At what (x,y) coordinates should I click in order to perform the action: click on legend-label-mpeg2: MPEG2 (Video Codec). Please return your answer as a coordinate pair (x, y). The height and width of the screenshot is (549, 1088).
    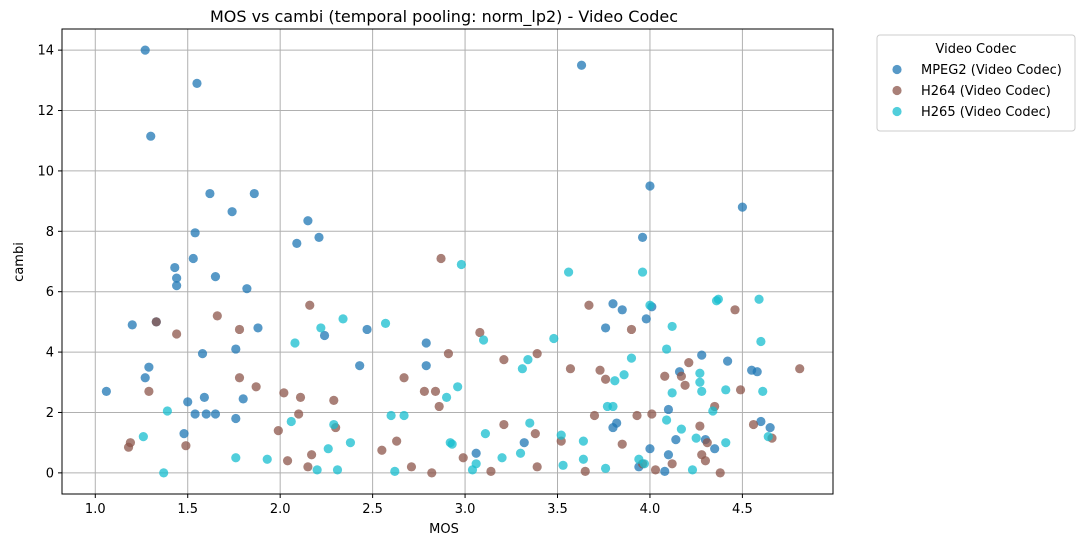
    Looking at the image, I should click on (991, 70).